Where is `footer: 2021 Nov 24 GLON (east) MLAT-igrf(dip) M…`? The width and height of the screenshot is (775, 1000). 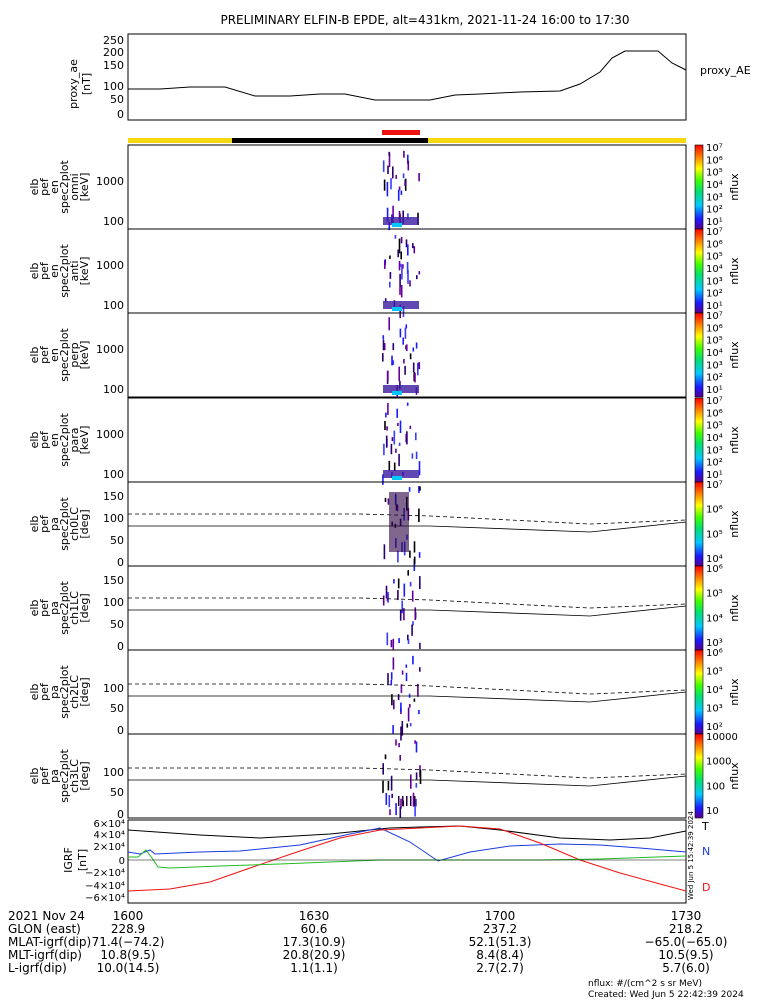 footer: 2021 Nov 24 GLON (east) MLAT-igrf(dip) M… is located at coordinates (376, 954).